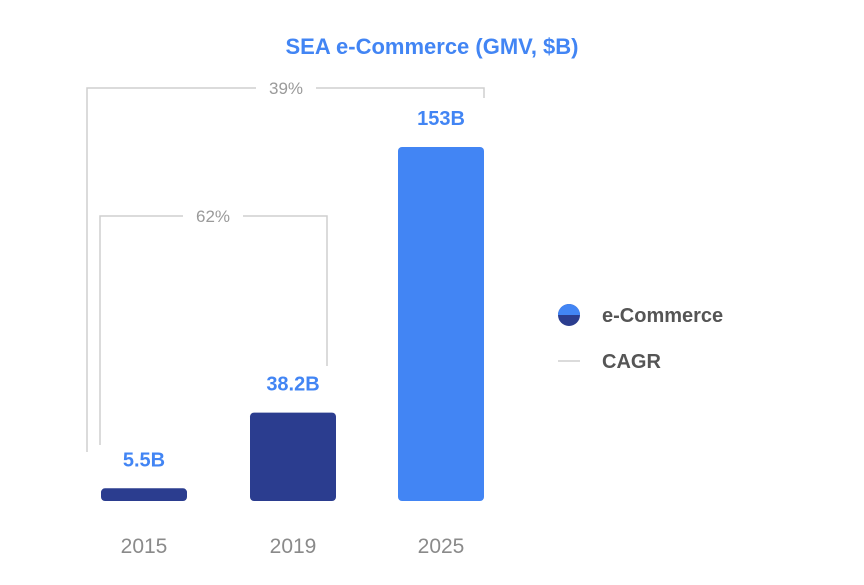 Image resolution: width=864 pixels, height=585 pixels. What do you see at coordinates (144, 546) in the screenshot?
I see `x-tick-2015: 2015` at bounding box center [144, 546].